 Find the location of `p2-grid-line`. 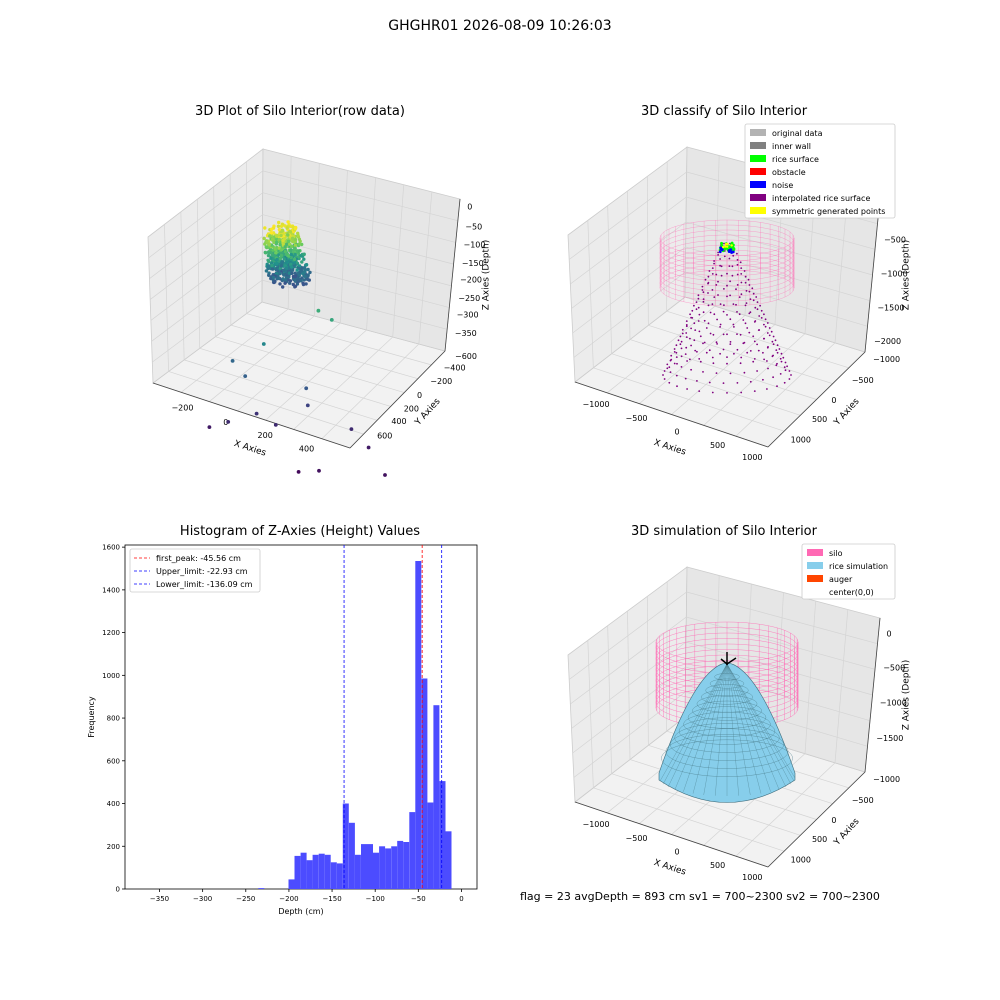

p2-grid-line is located at coordinates (723, 240).